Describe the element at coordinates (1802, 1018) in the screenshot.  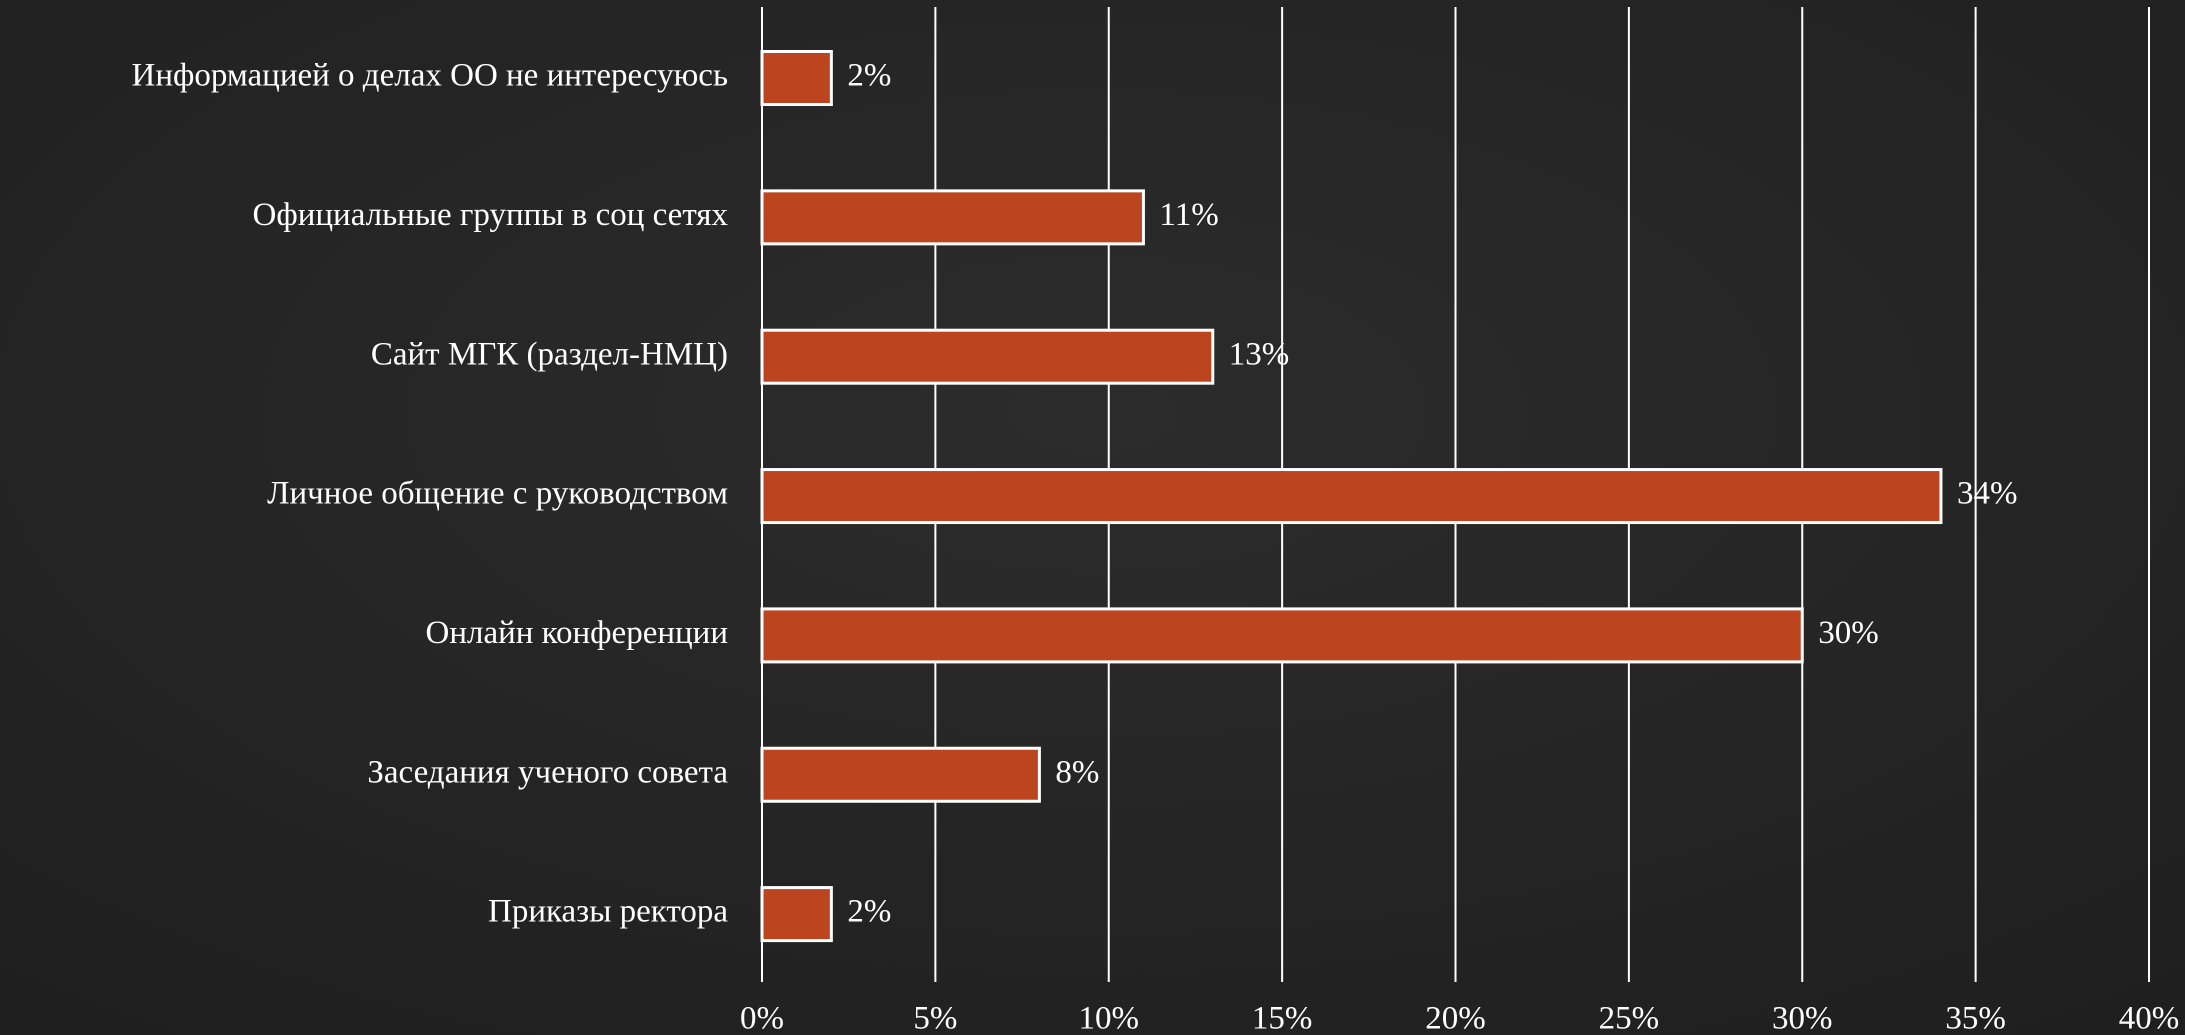
I see `x-tick-label: 30%` at that location.